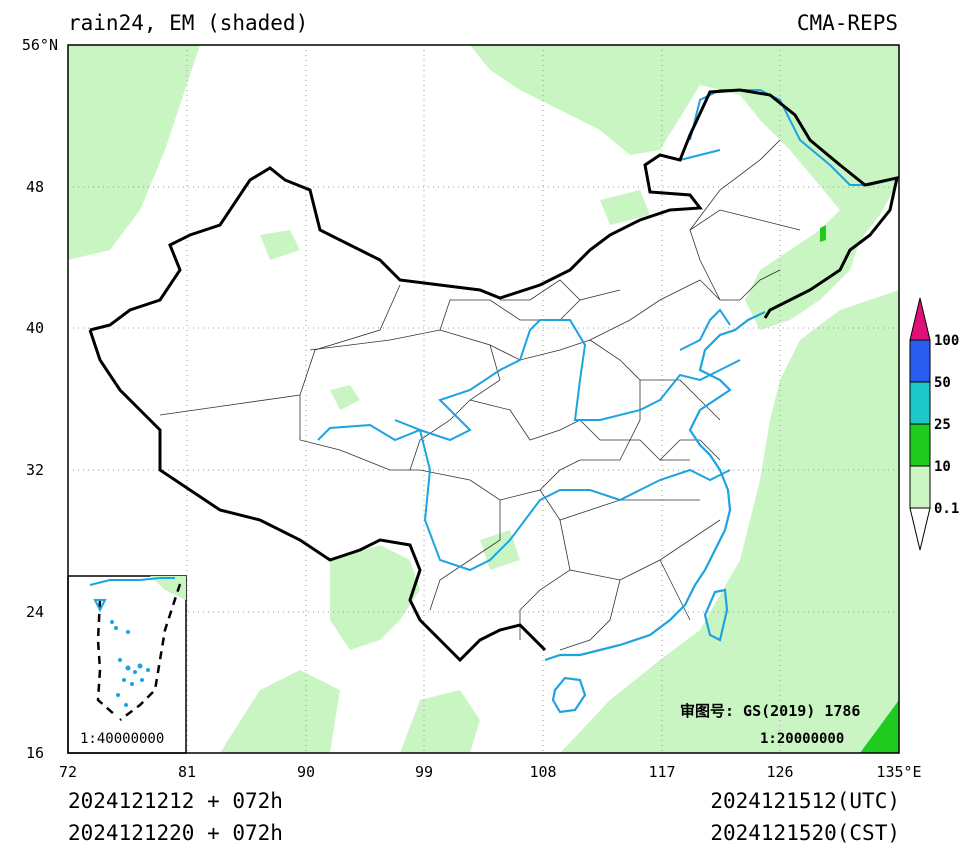 Image resolution: width=974 pixels, height=860 pixels. I want to click on coastline-taiwan, so click(716, 615).